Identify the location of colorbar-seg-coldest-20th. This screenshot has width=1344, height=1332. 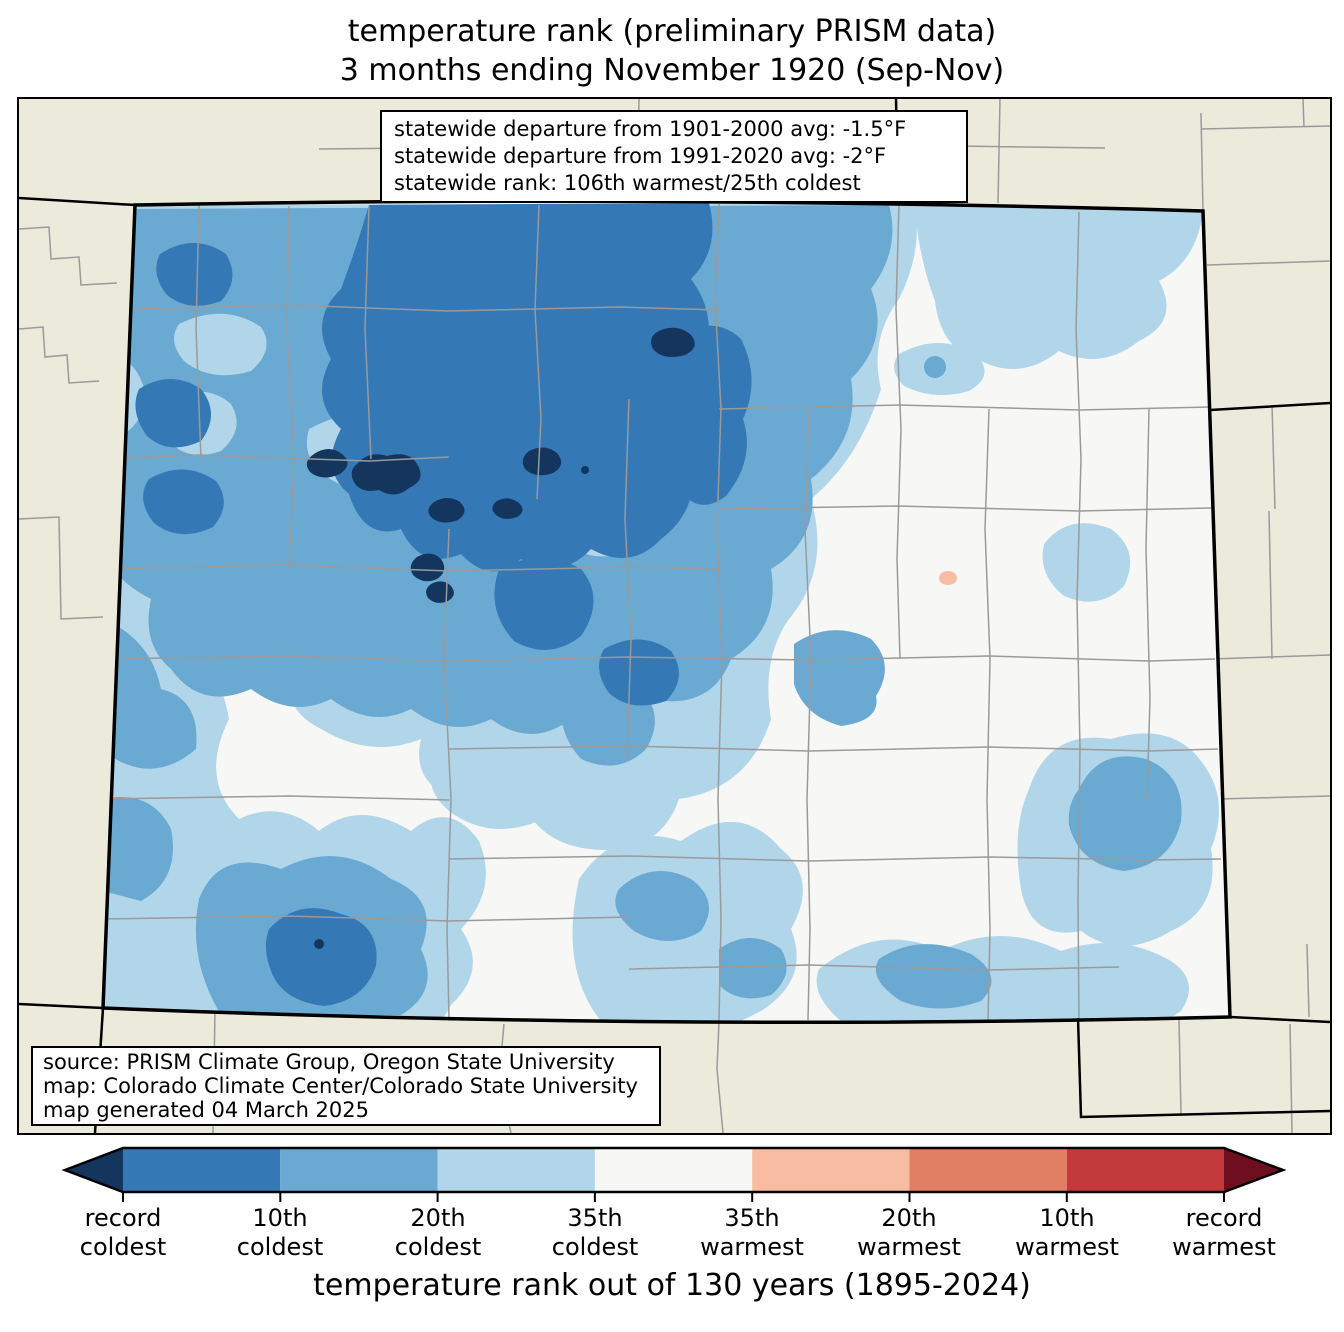
(359, 1170).